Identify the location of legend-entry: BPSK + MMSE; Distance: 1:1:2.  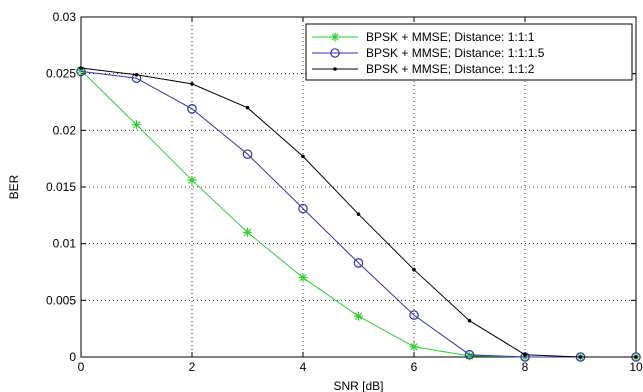
(423, 69).